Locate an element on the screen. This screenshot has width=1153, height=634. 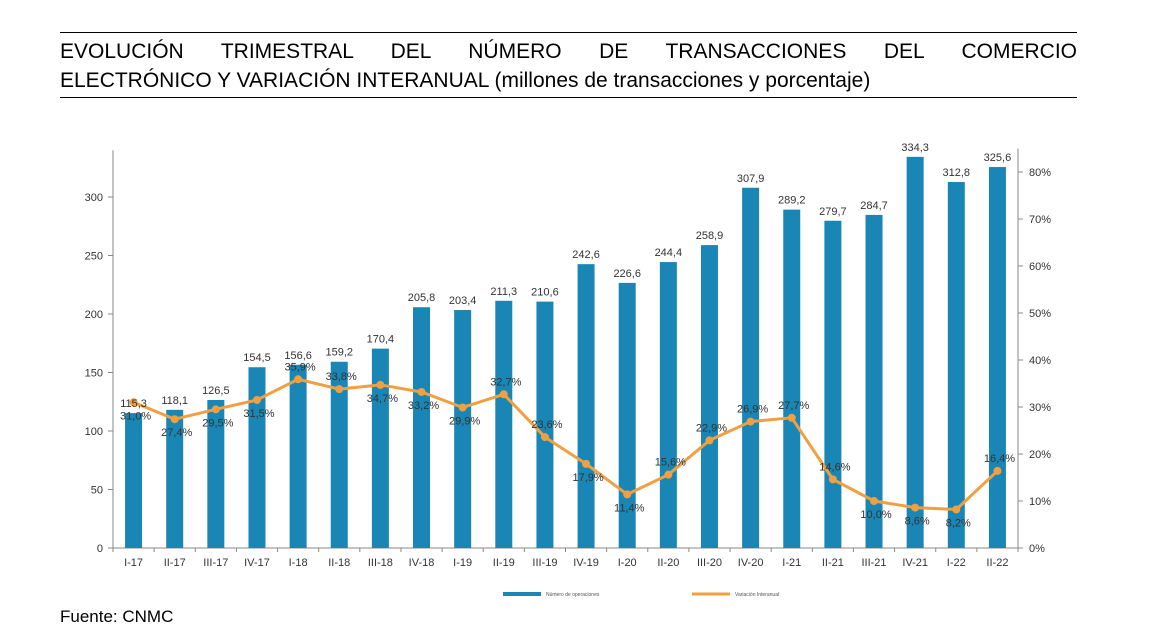
x-tick-label: III-21 is located at coordinates (873, 563).